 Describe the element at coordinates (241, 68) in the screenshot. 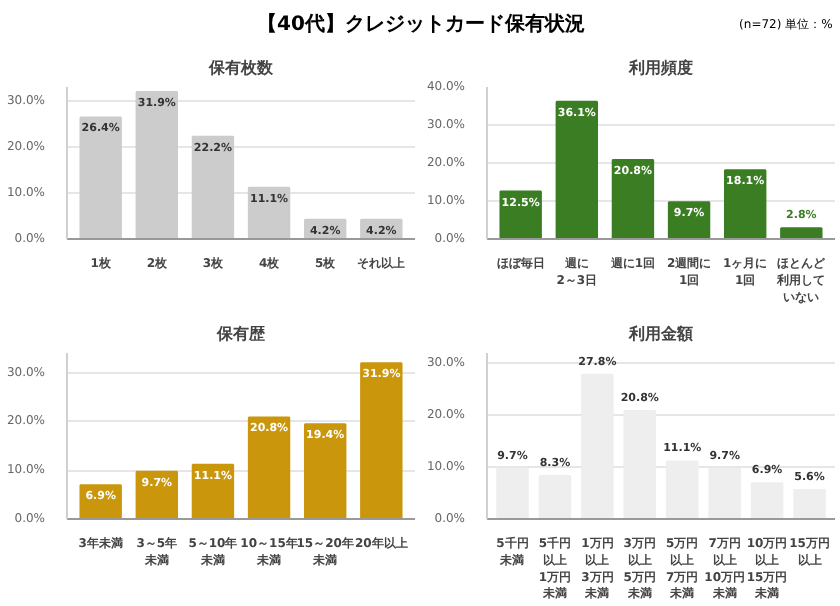

I see `chart-title: 保有枚数` at that location.